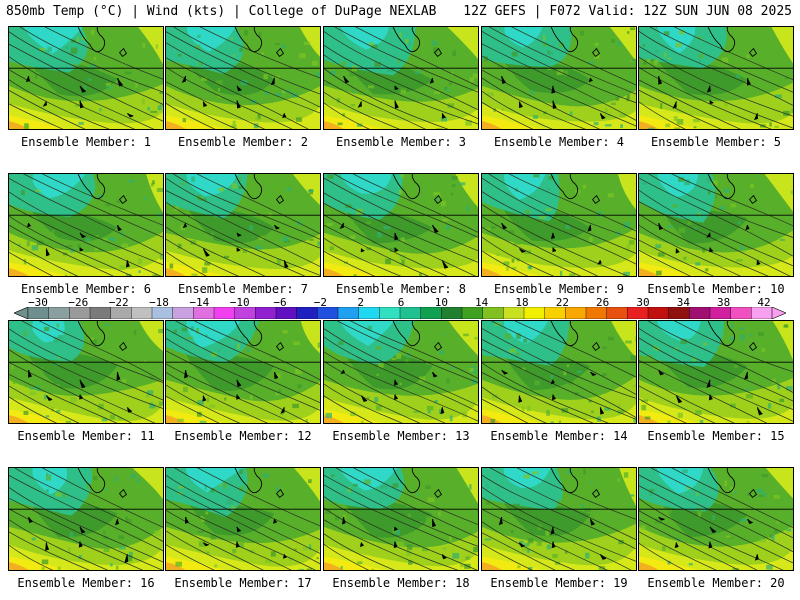  Describe the element at coordinates (559, 142) in the screenshot. I see `ensemble-member-caption: Ensemble Member: 4` at that location.